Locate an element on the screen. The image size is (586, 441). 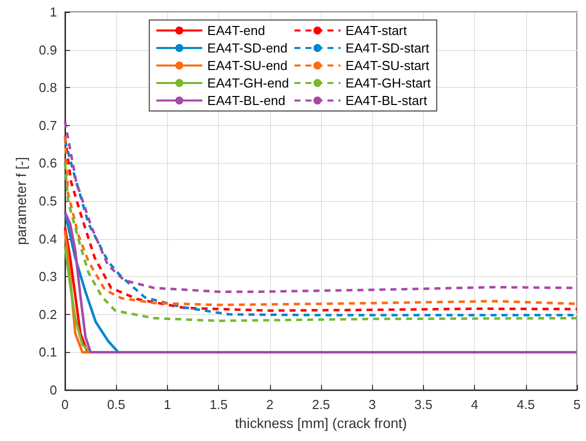
legend-label: EA4T-GH-start is located at coordinates (388, 83).